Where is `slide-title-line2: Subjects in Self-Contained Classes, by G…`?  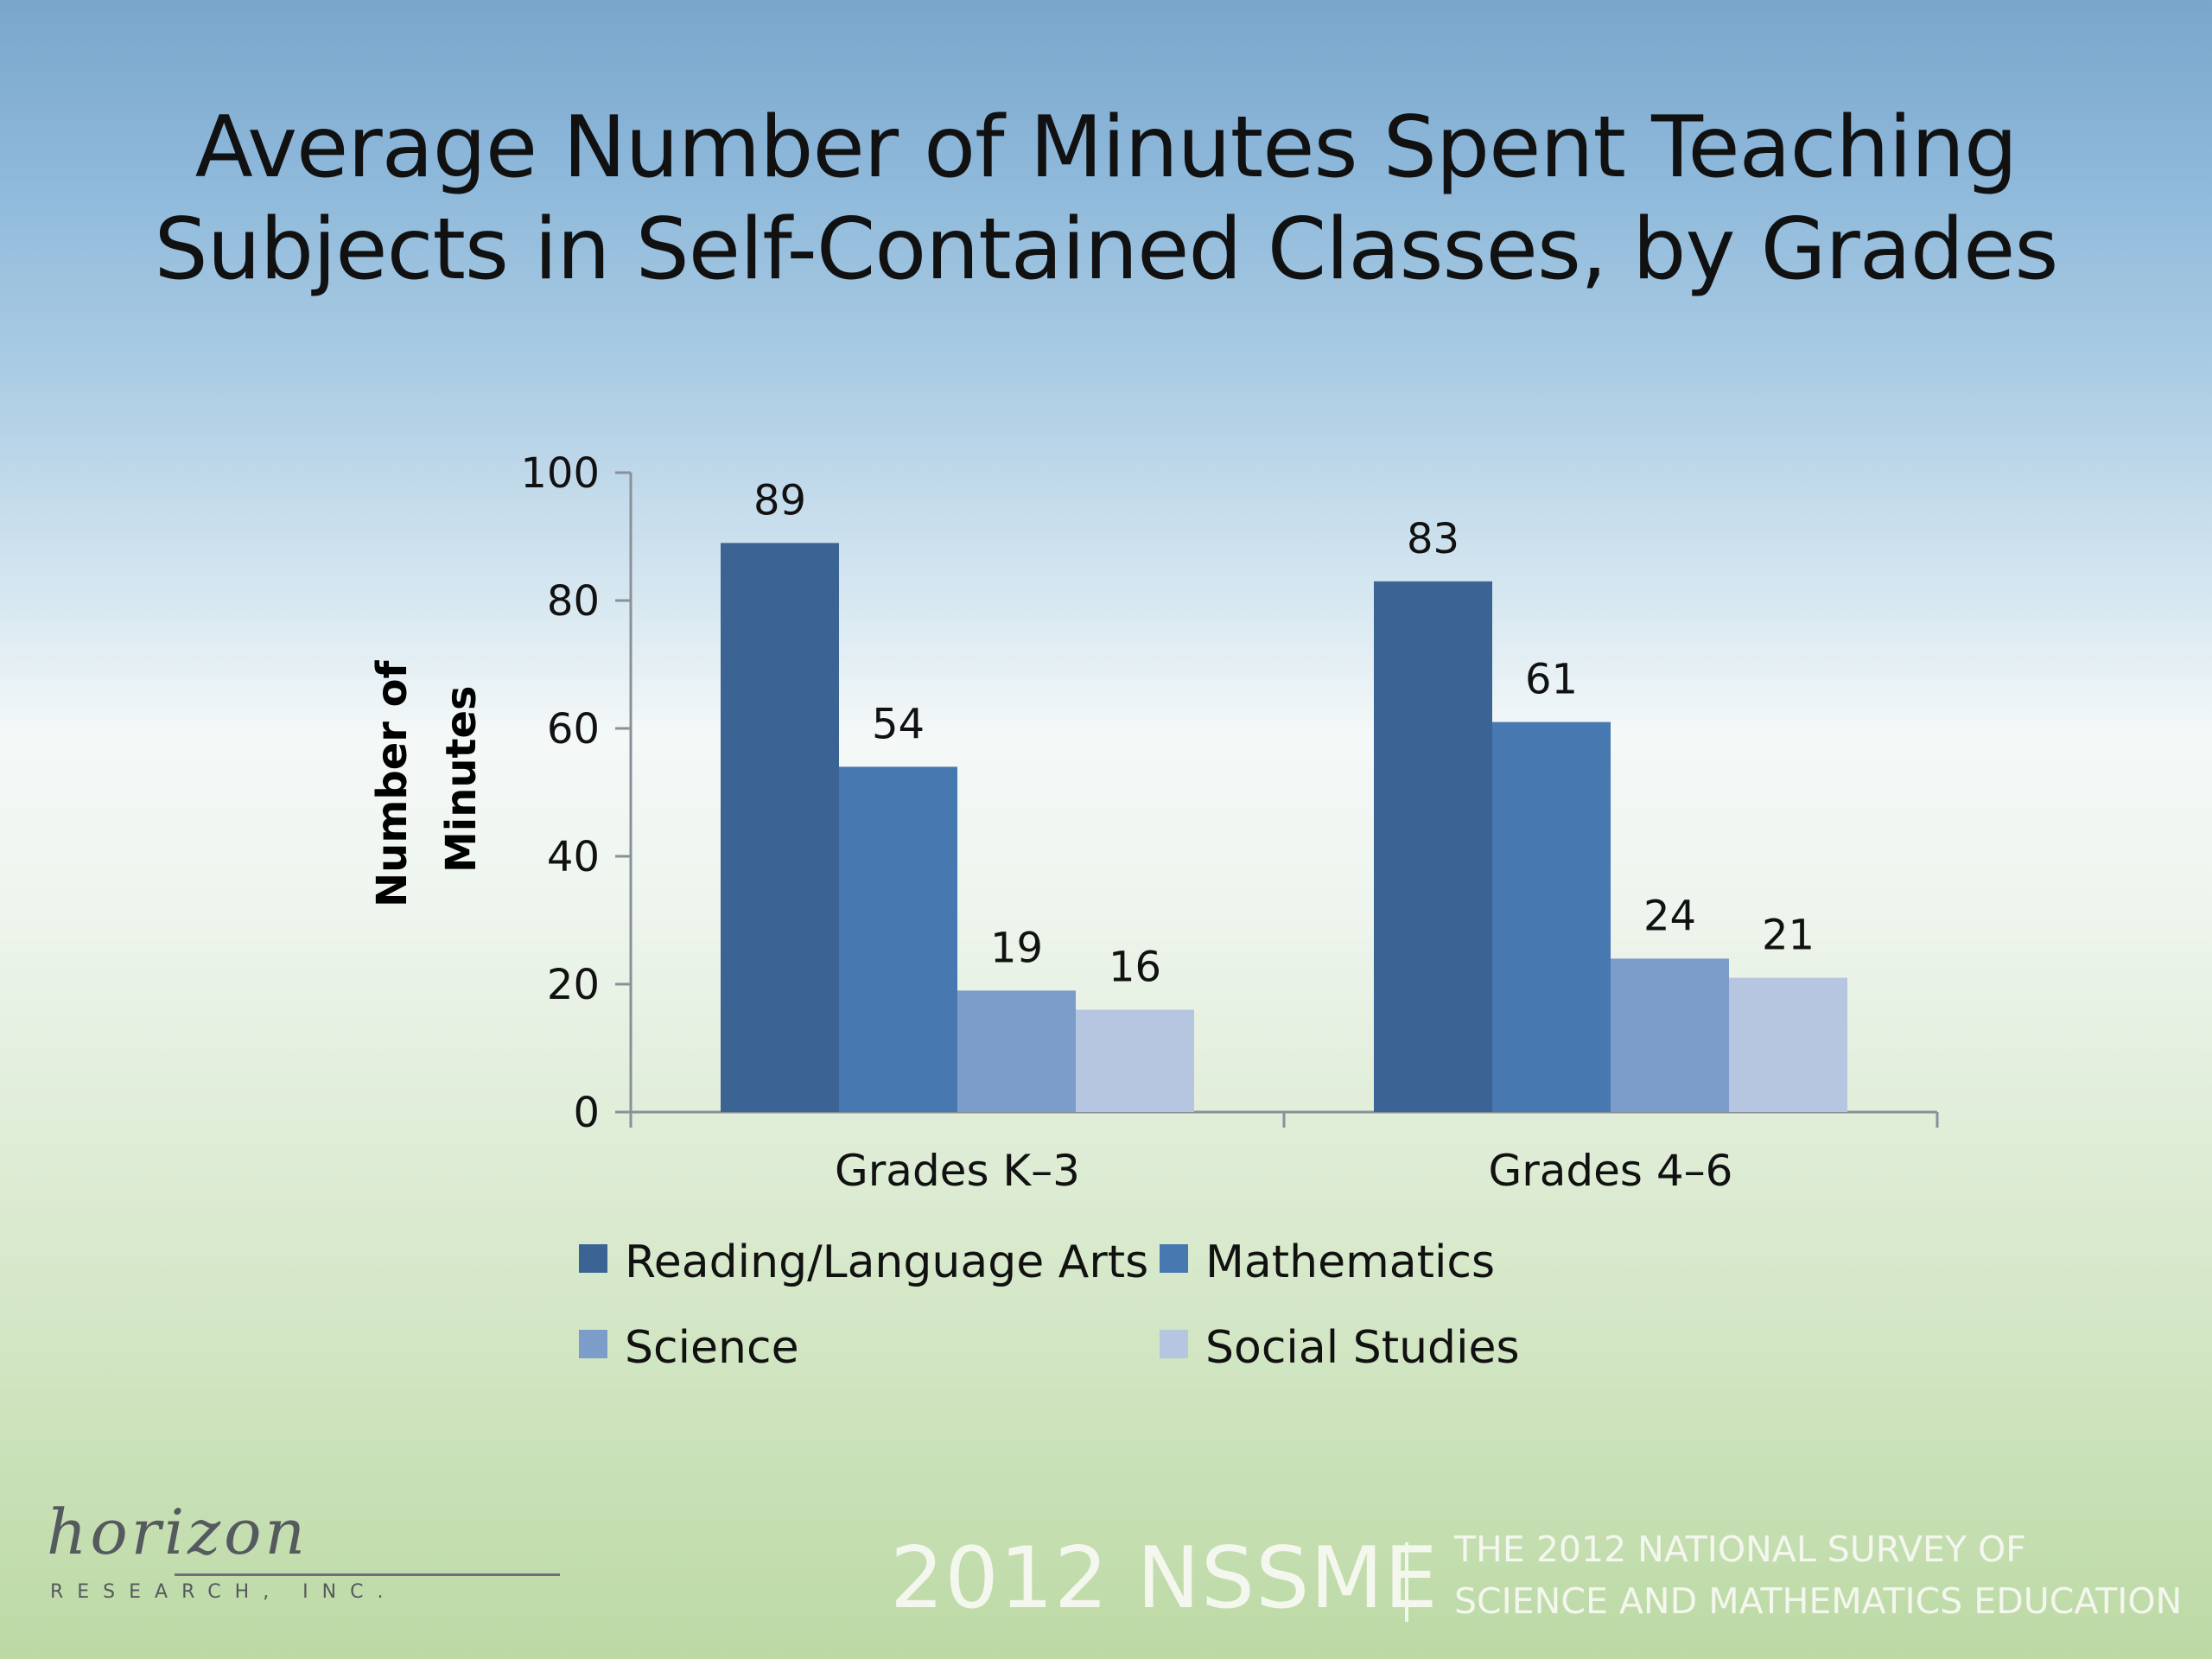
slide-title-line2: Subjects in Self-Contained Classes, by G… is located at coordinates (1106, 249).